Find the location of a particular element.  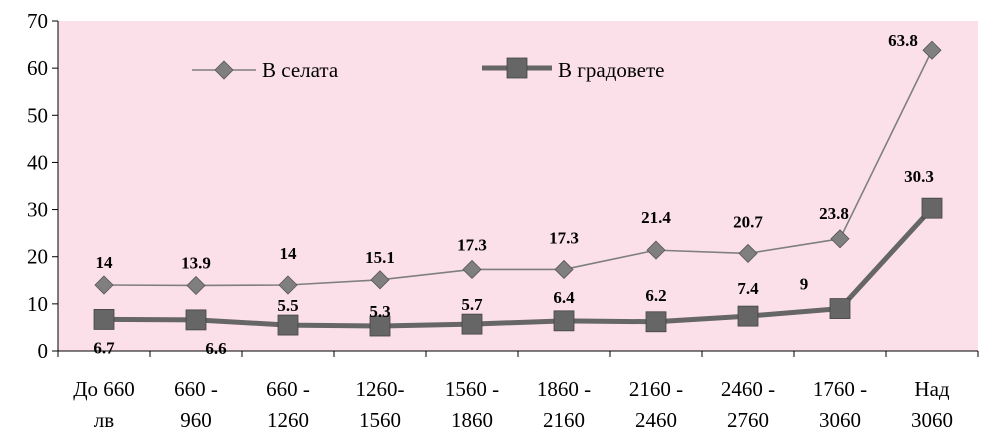

x-category-label: 1260- is located at coordinates (380, 389).